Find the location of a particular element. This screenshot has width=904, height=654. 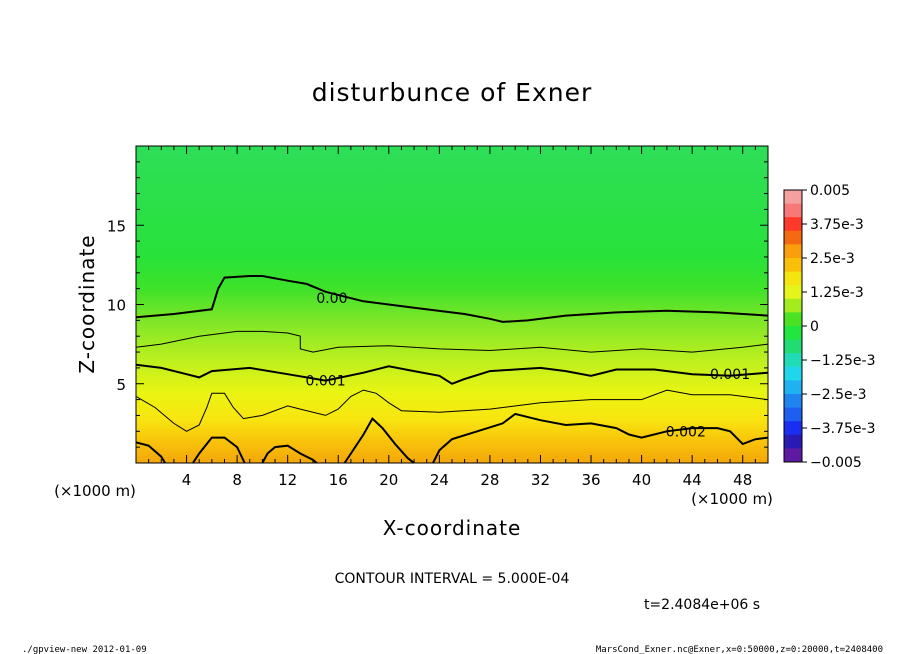

colorbar-label: 1.25e-3 is located at coordinates (837, 293).